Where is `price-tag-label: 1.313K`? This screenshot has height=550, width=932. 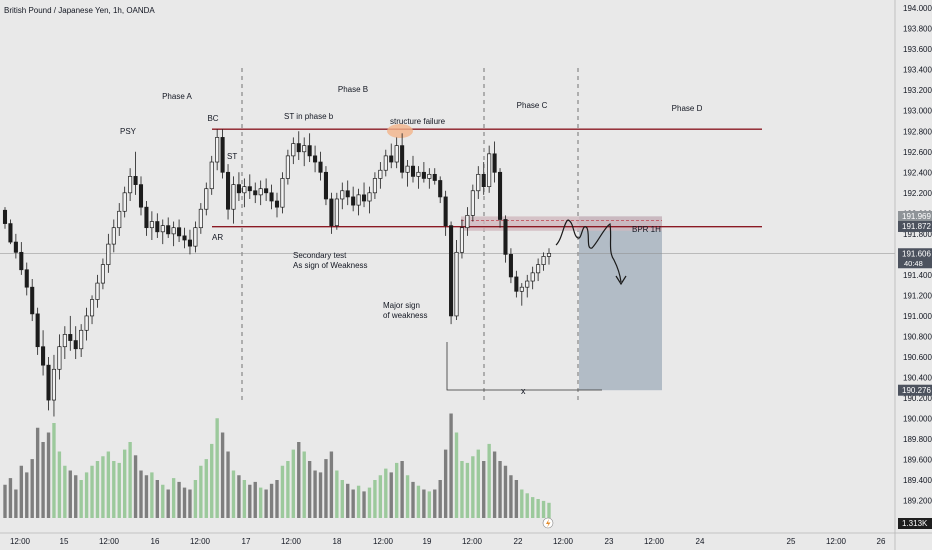 price-tag-label: 1.313K is located at coordinates (915, 523).